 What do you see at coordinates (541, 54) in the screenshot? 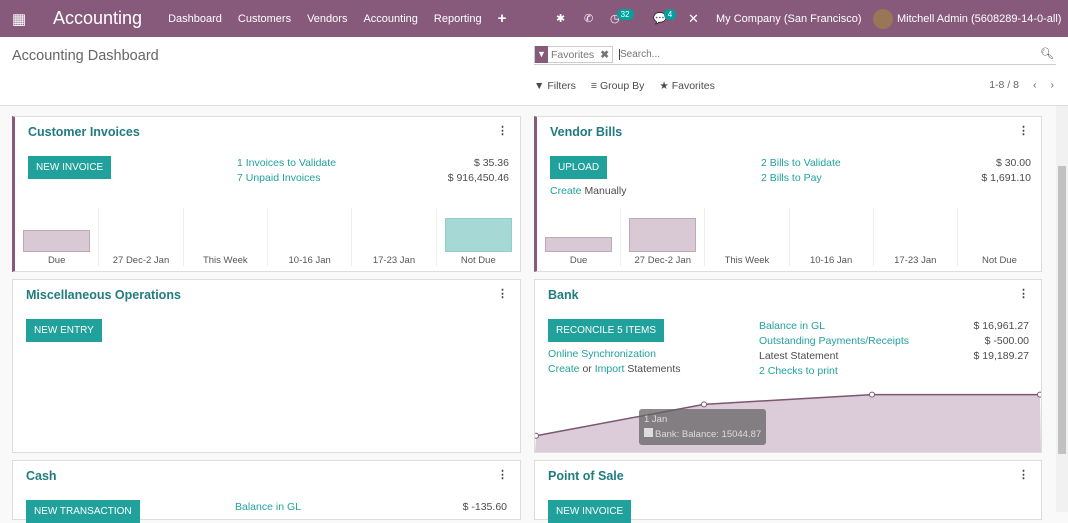
I see `filter-icon: ▼` at bounding box center [541, 54].